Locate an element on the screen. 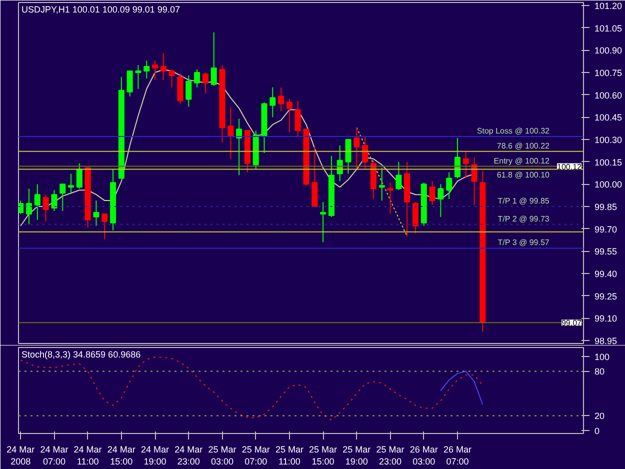  annotation: 99.07 is located at coordinates (571, 323).